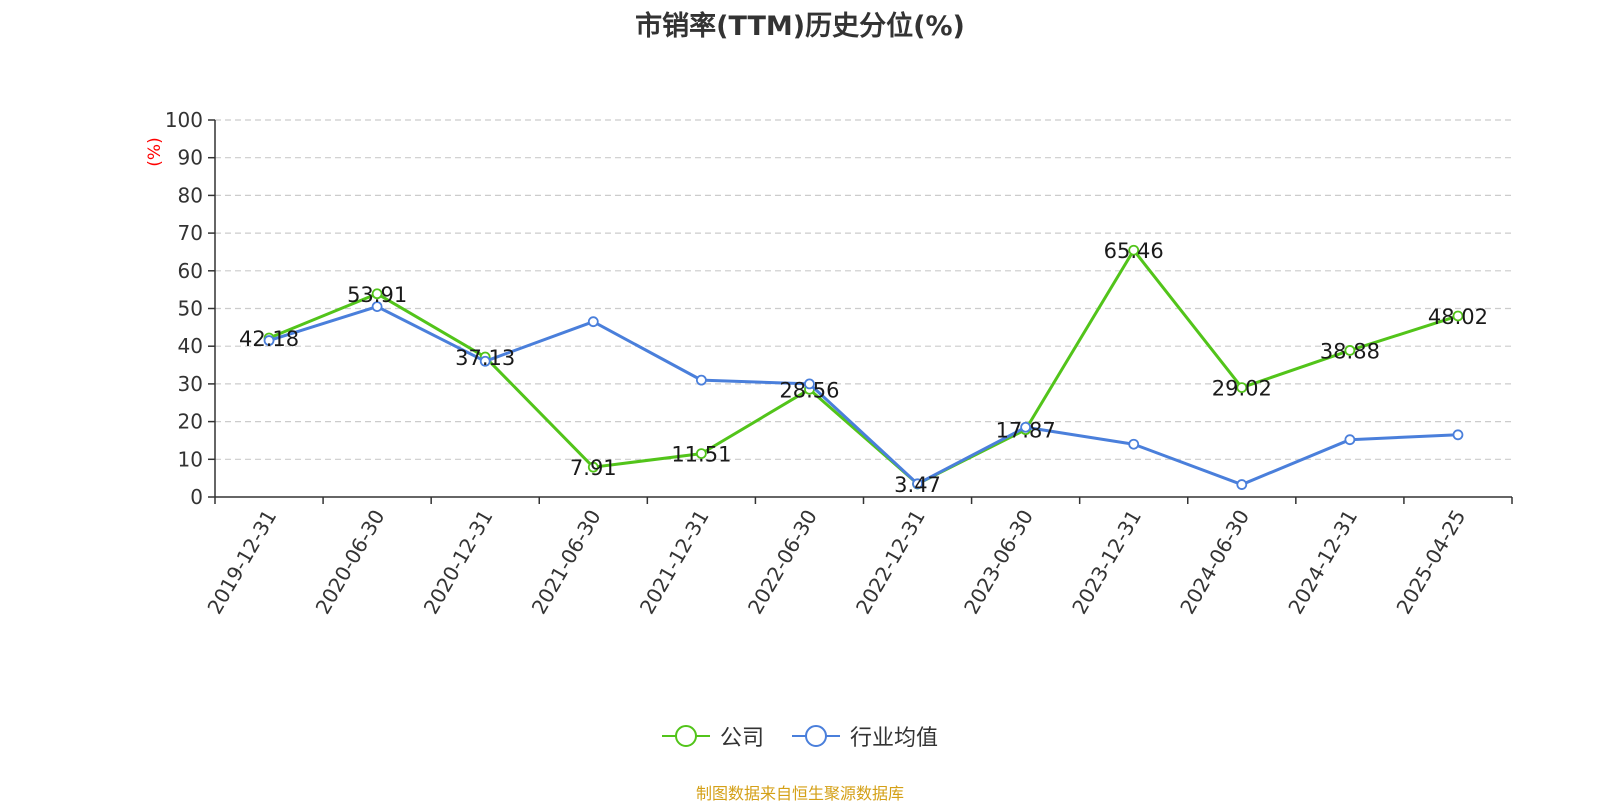  Describe the element at coordinates (241, 562) in the screenshot. I see `x-tick-label: 2019-12-31` at that location.